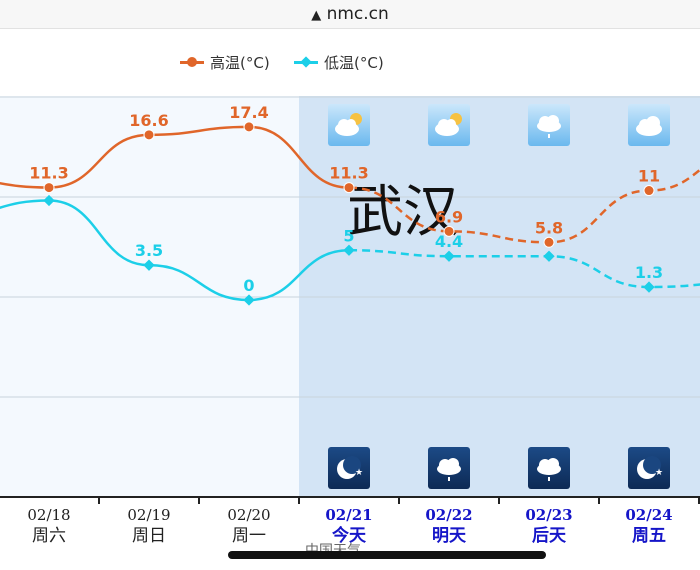 The height and width of the screenshot is (570, 700). What do you see at coordinates (449, 216) in the screenshot?
I see `label-high-4: 6.9` at bounding box center [449, 216].